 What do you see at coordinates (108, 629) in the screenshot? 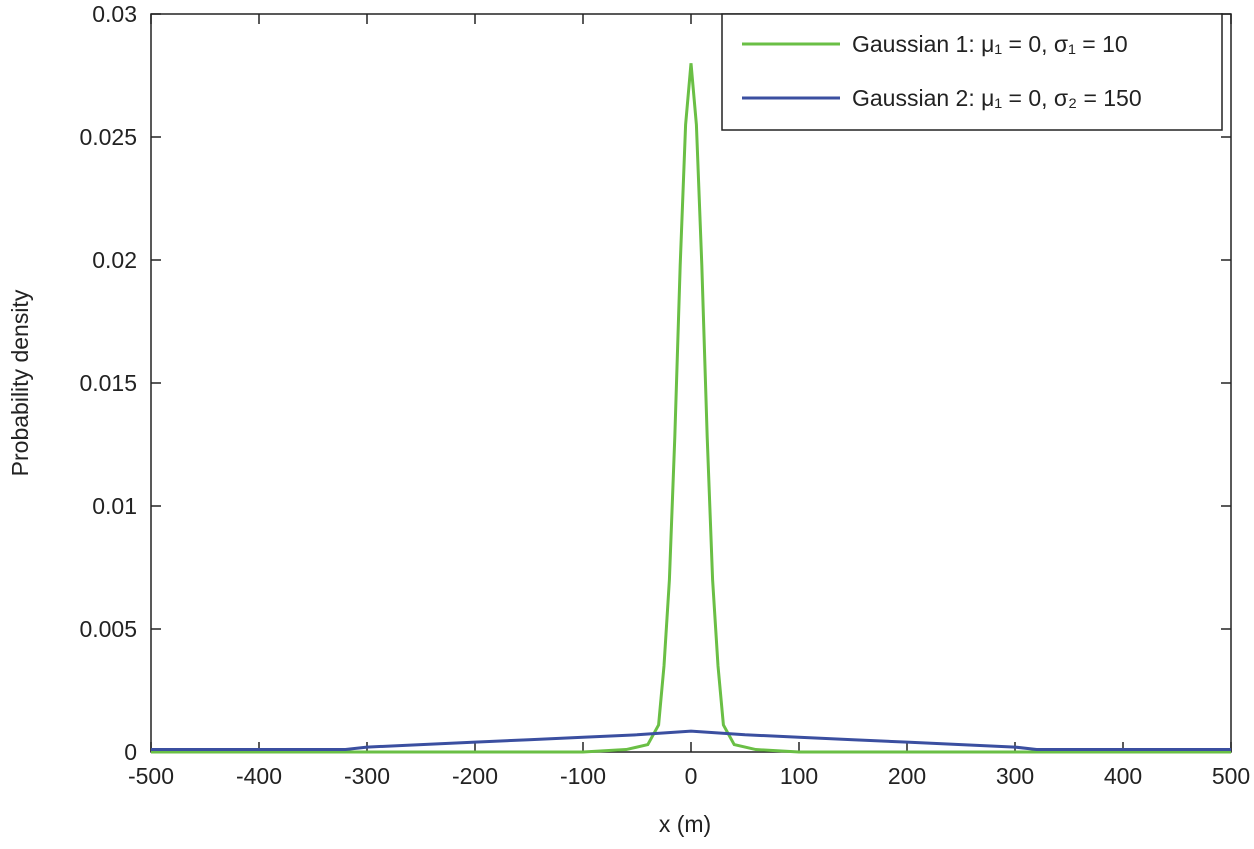
I see `y-tick-label: 0.005` at bounding box center [108, 629].